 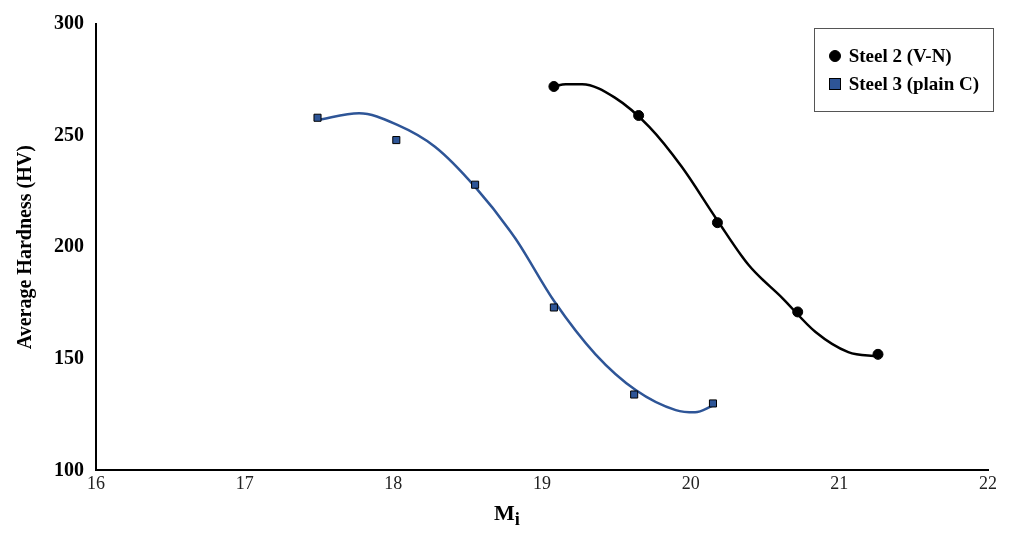 I want to click on legend-label: Steel 2 (V-N), so click(x=900, y=56).